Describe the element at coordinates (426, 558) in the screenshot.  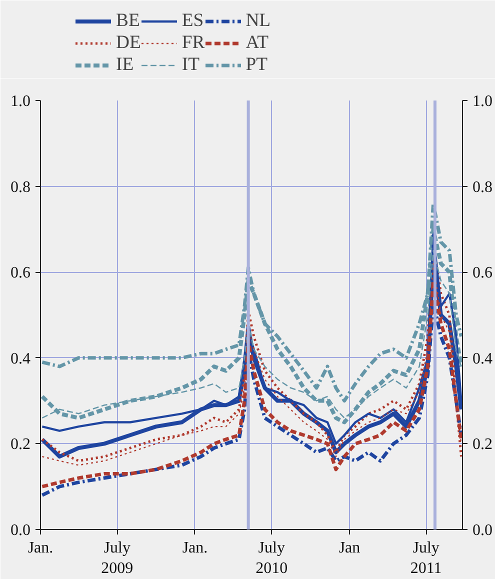
I see `x-tick-label: July 2011` at that location.